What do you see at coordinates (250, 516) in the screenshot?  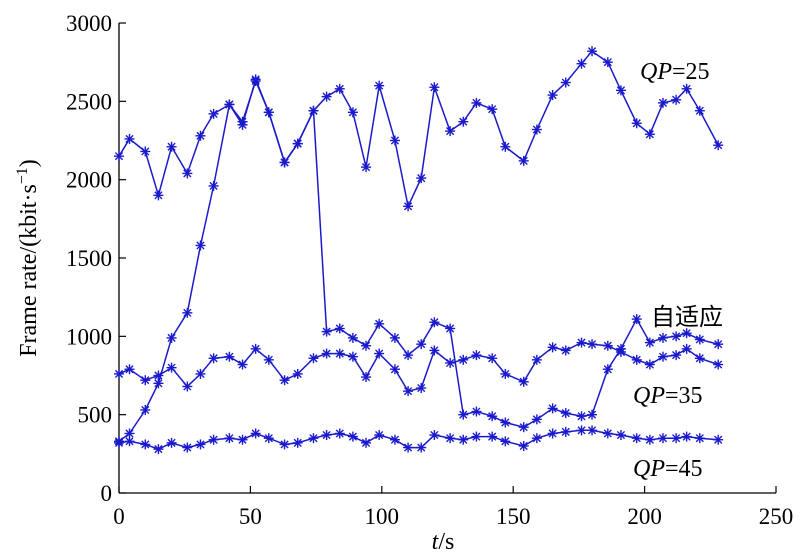 I see `x-tick-label: 50` at bounding box center [250, 516].